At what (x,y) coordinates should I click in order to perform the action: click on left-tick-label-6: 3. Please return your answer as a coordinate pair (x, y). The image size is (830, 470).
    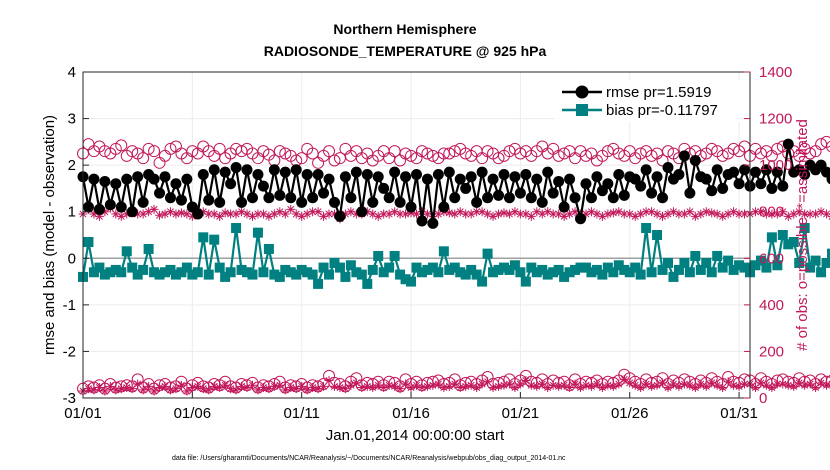
    Looking at the image, I should click on (72, 119).